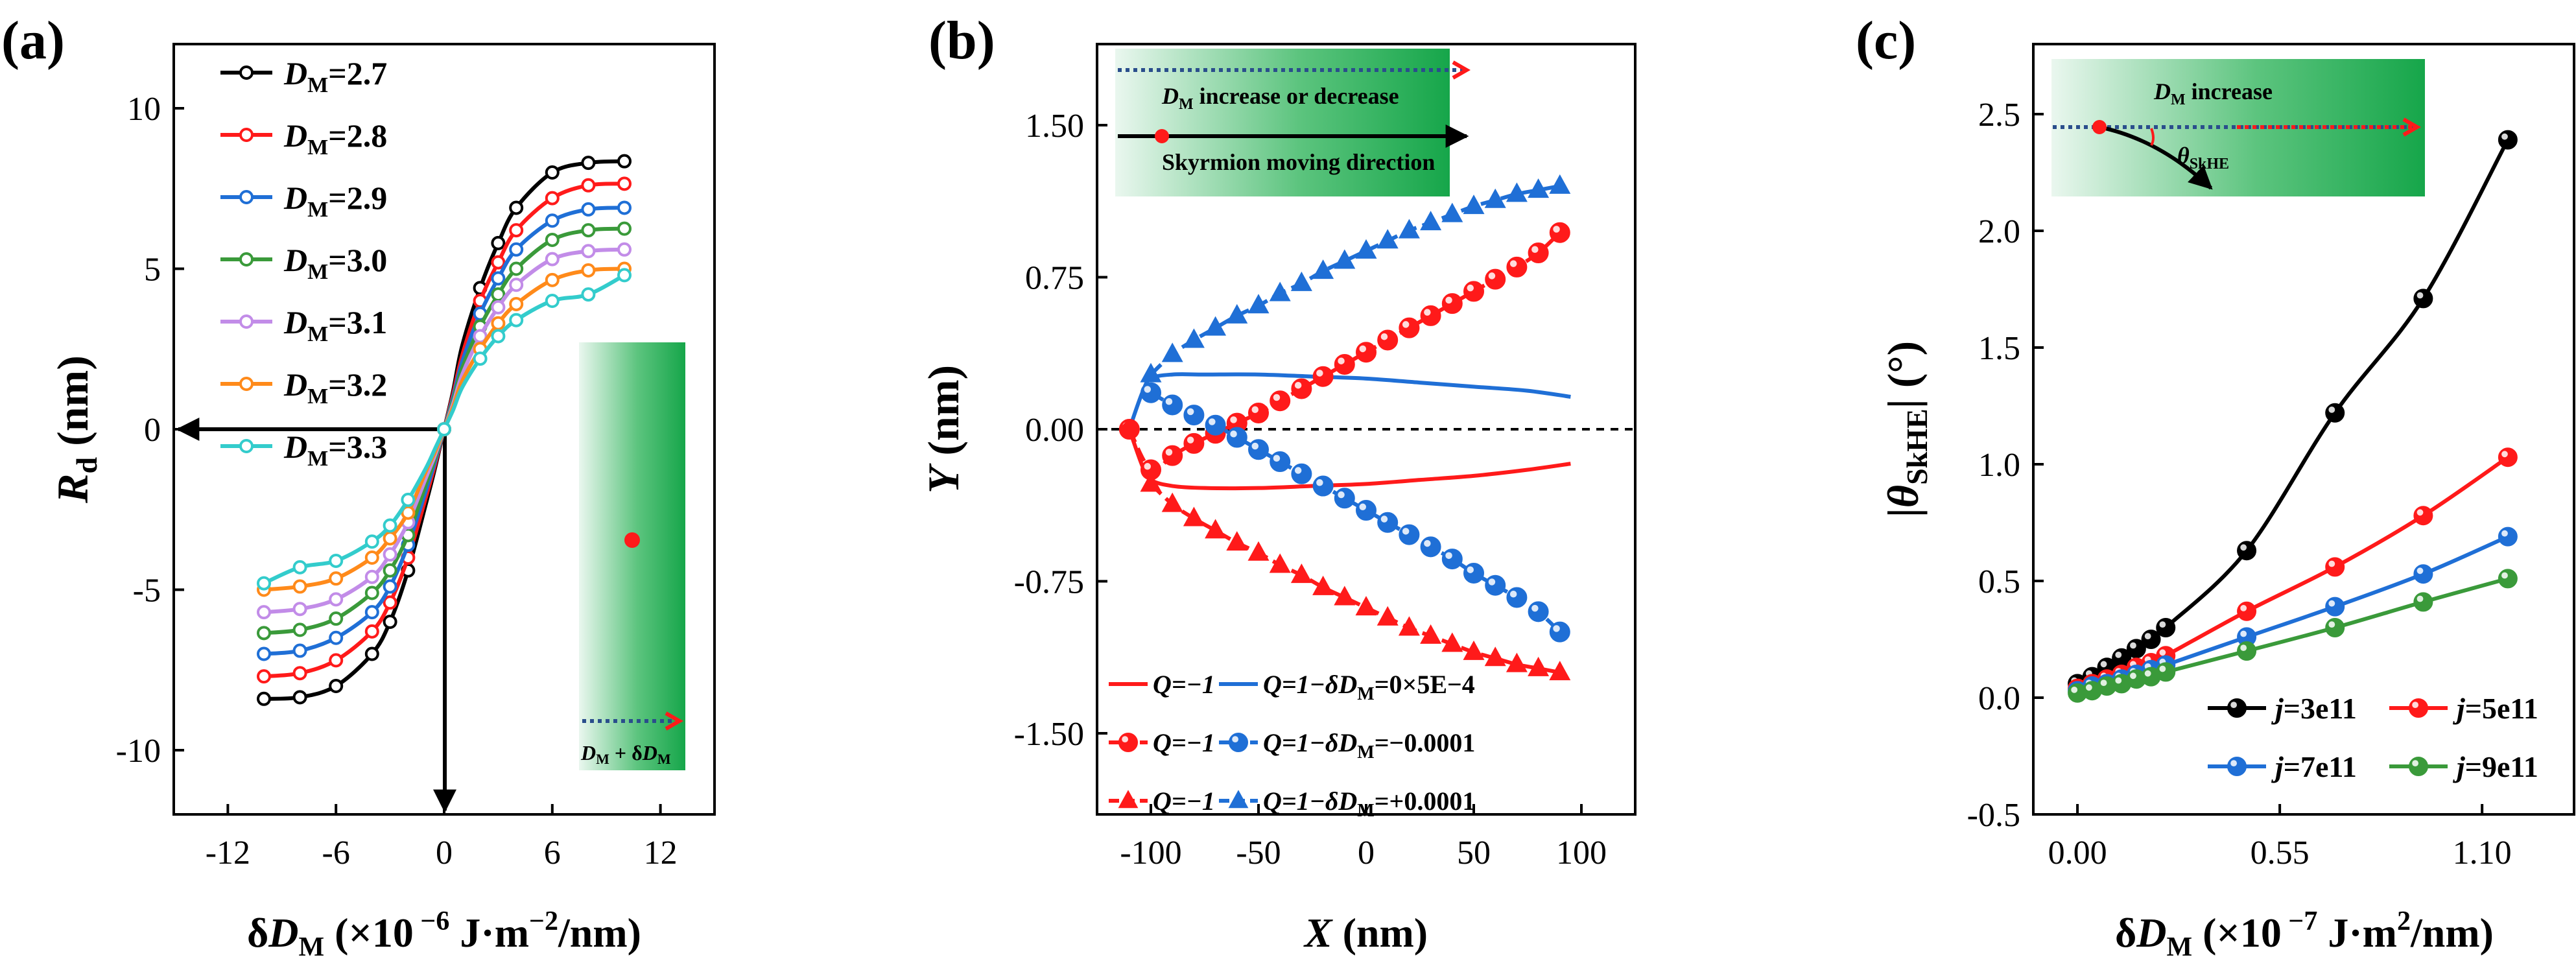 Image resolution: width=2576 pixels, height=970 pixels. I want to click on x-tick-label: 0.00, so click(2077, 853).